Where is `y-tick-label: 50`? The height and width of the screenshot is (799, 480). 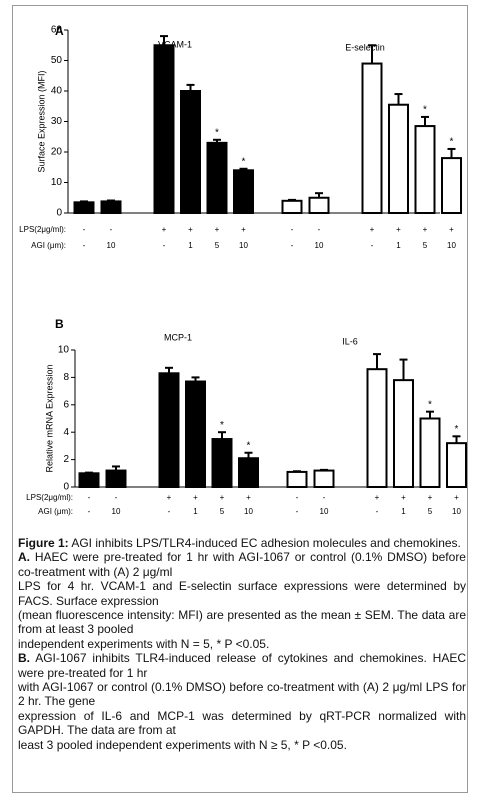 y-tick-label: 50 is located at coordinates (57, 60).